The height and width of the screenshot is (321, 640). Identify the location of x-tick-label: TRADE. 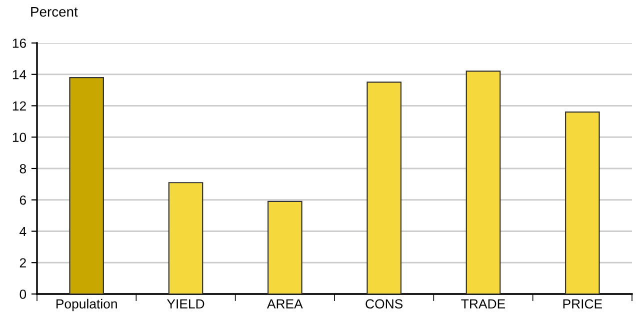
(483, 303).